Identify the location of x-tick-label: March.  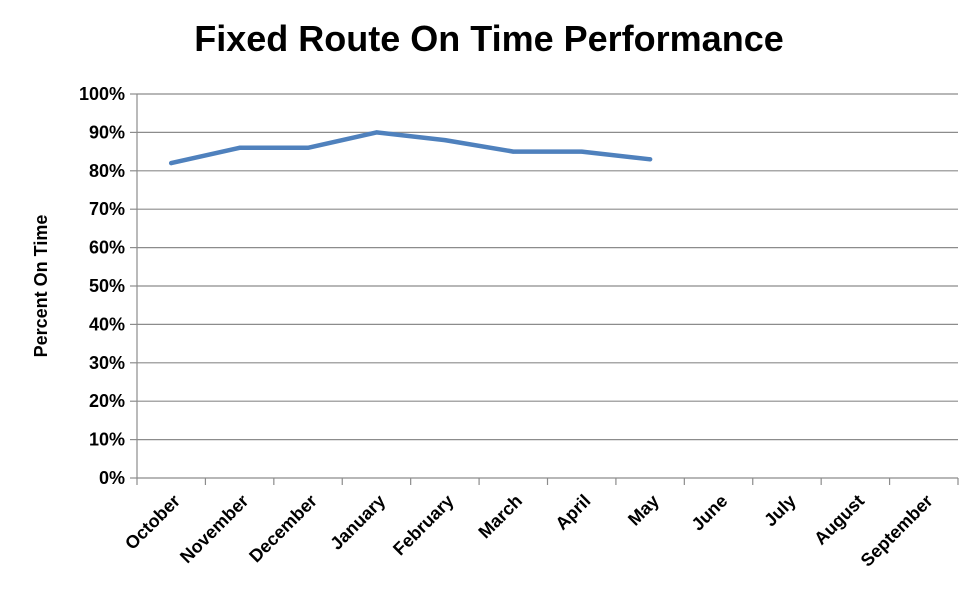
(500, 517).